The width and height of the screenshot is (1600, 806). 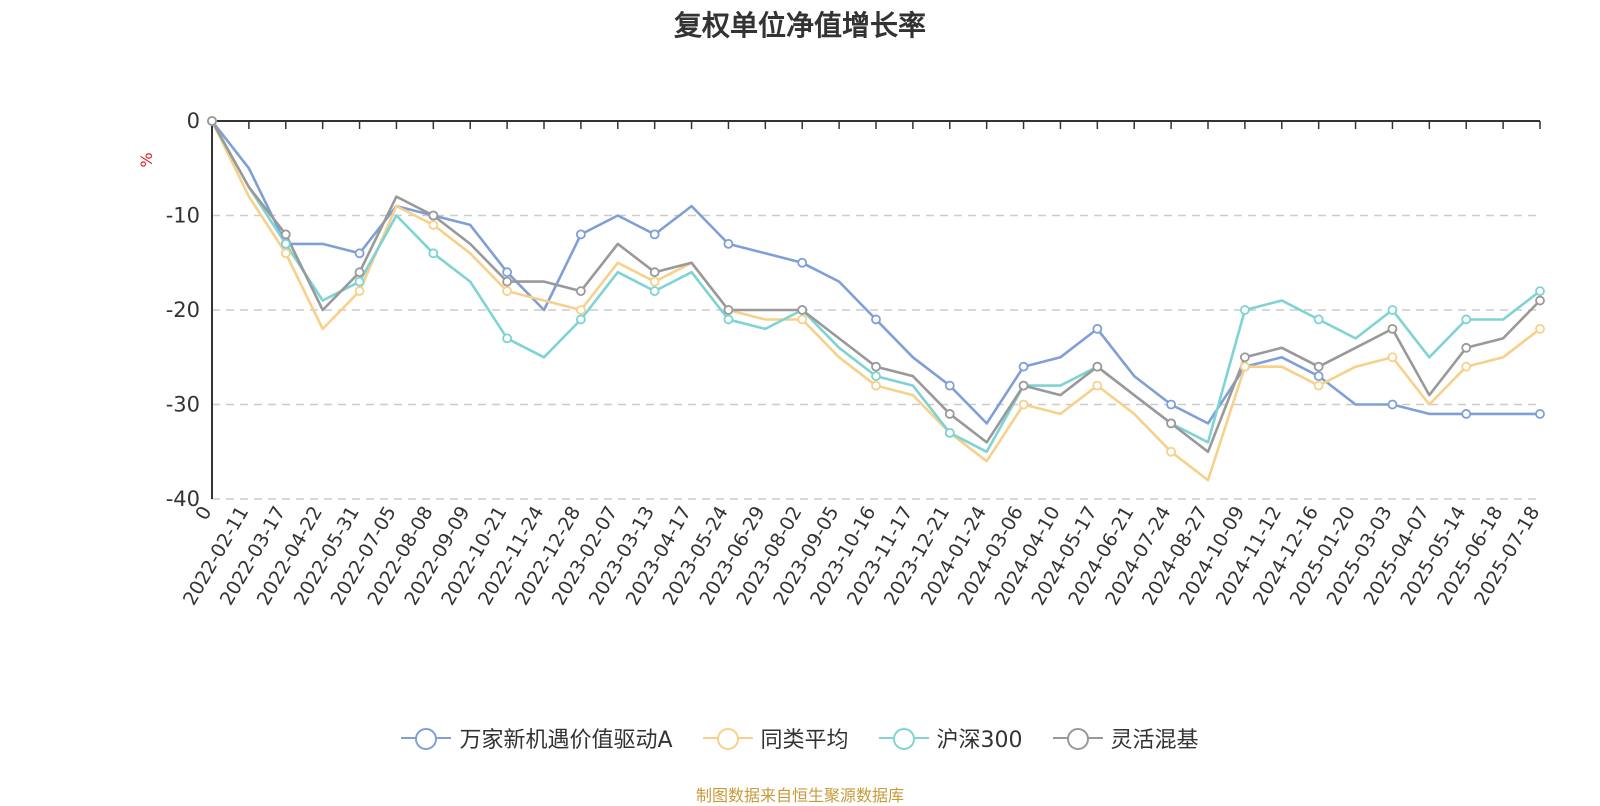 What do you see at coordinates (193, 121) in the screenshot?
I see `y-tick-label: 0` at bounding box center [193, 121].